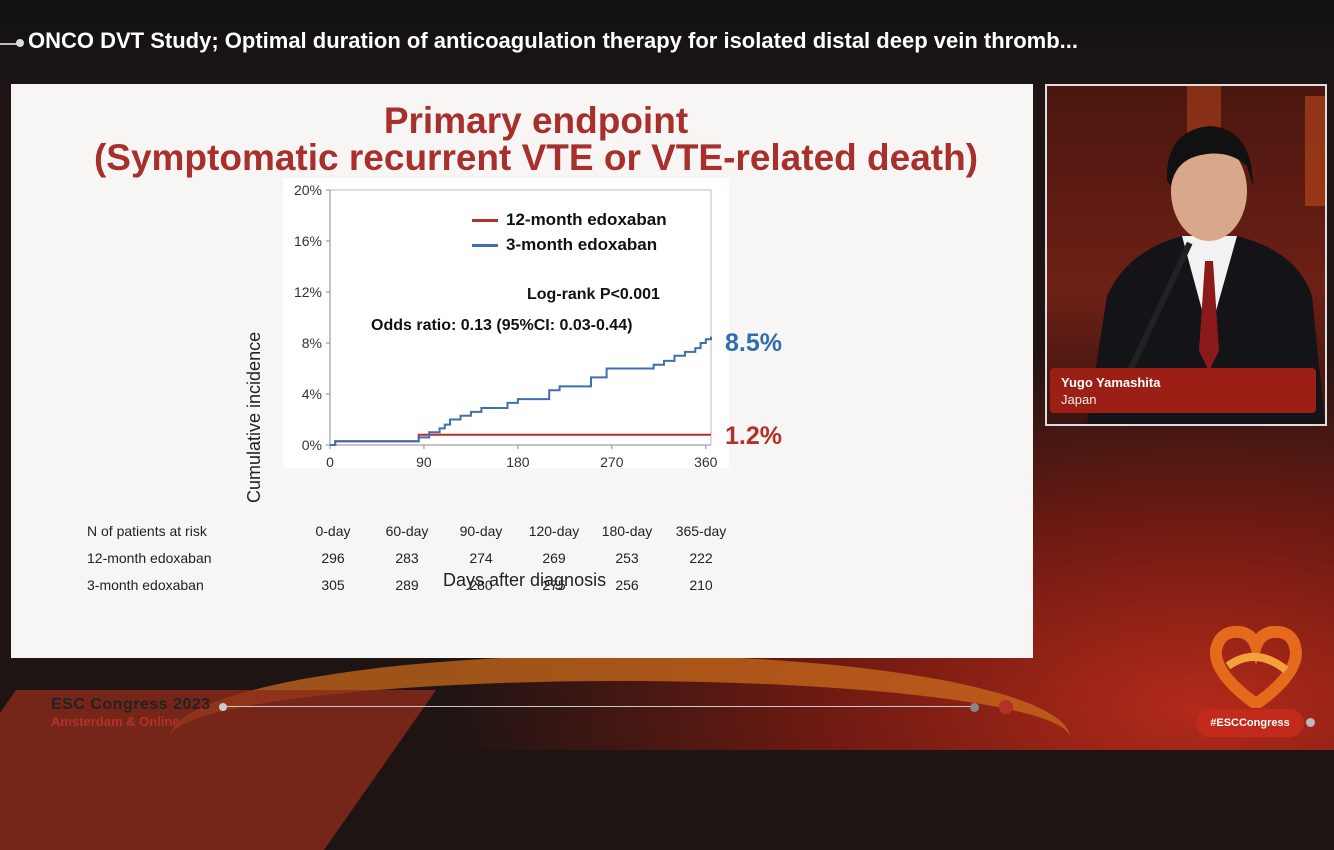  I want to click on risk-table-cell: 210, so click(701, 585).